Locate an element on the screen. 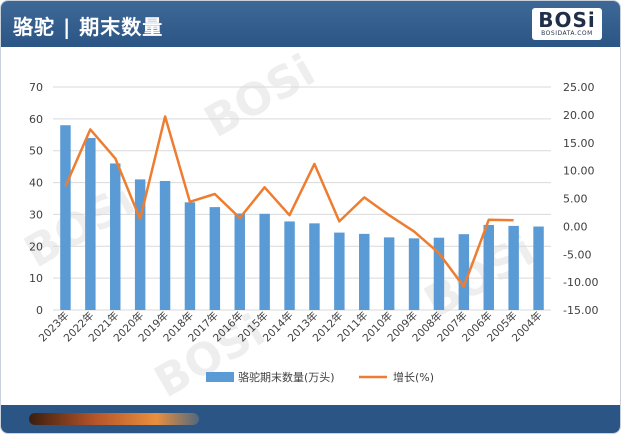  right-tick-label: 25.00 is located at coordinates (579, 87).